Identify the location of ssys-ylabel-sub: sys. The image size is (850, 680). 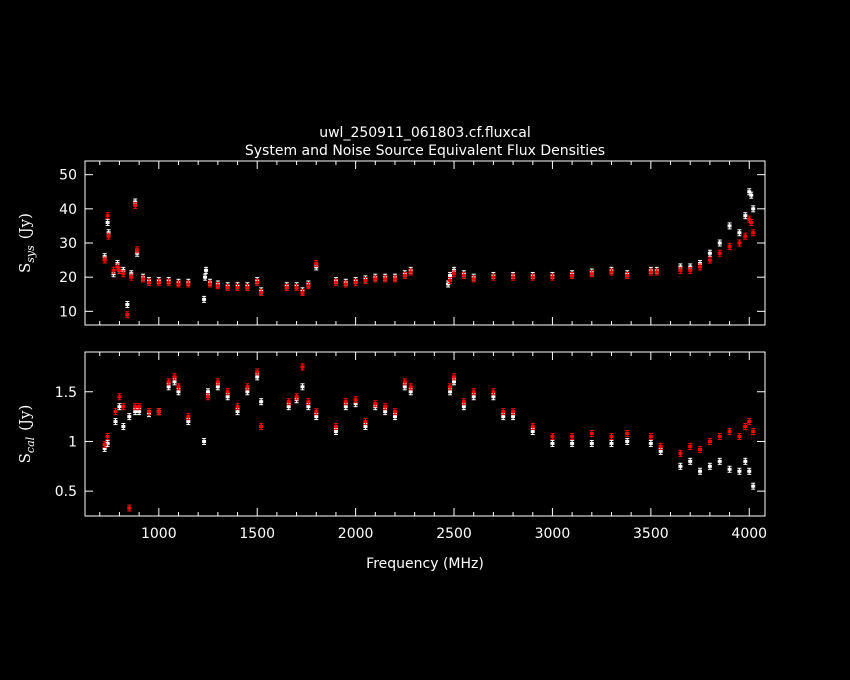
(30, 254).